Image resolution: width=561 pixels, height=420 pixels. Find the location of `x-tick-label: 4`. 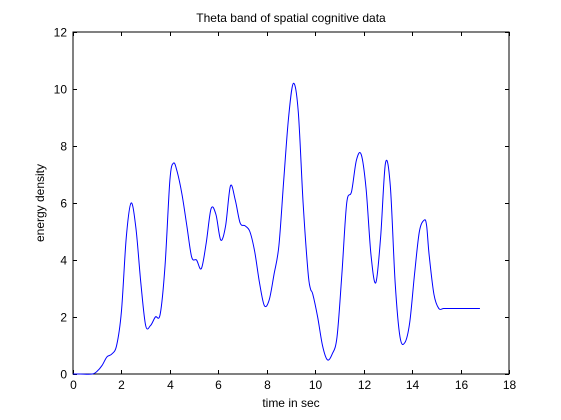

x-tick-label: 4 is located at coordinates (170, 385).